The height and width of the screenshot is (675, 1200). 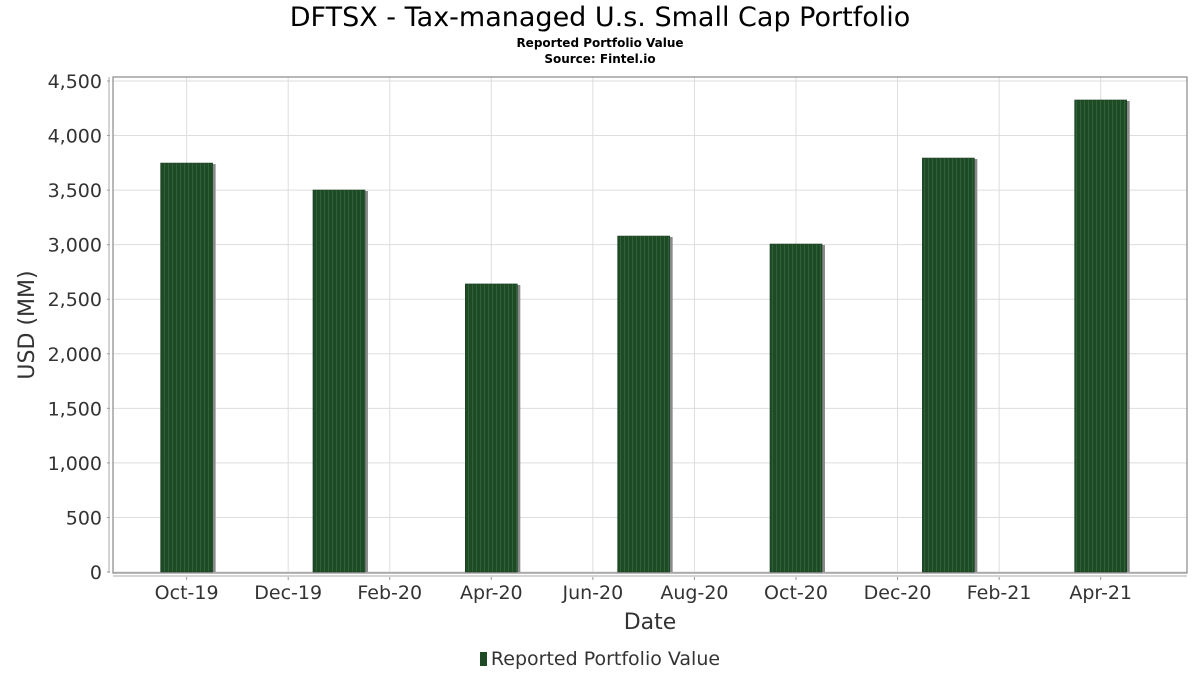 What do you see at coordinates (84, 518) in the screenshot?
I see `y-tick-label: 500` at bounding box center [84, 518].